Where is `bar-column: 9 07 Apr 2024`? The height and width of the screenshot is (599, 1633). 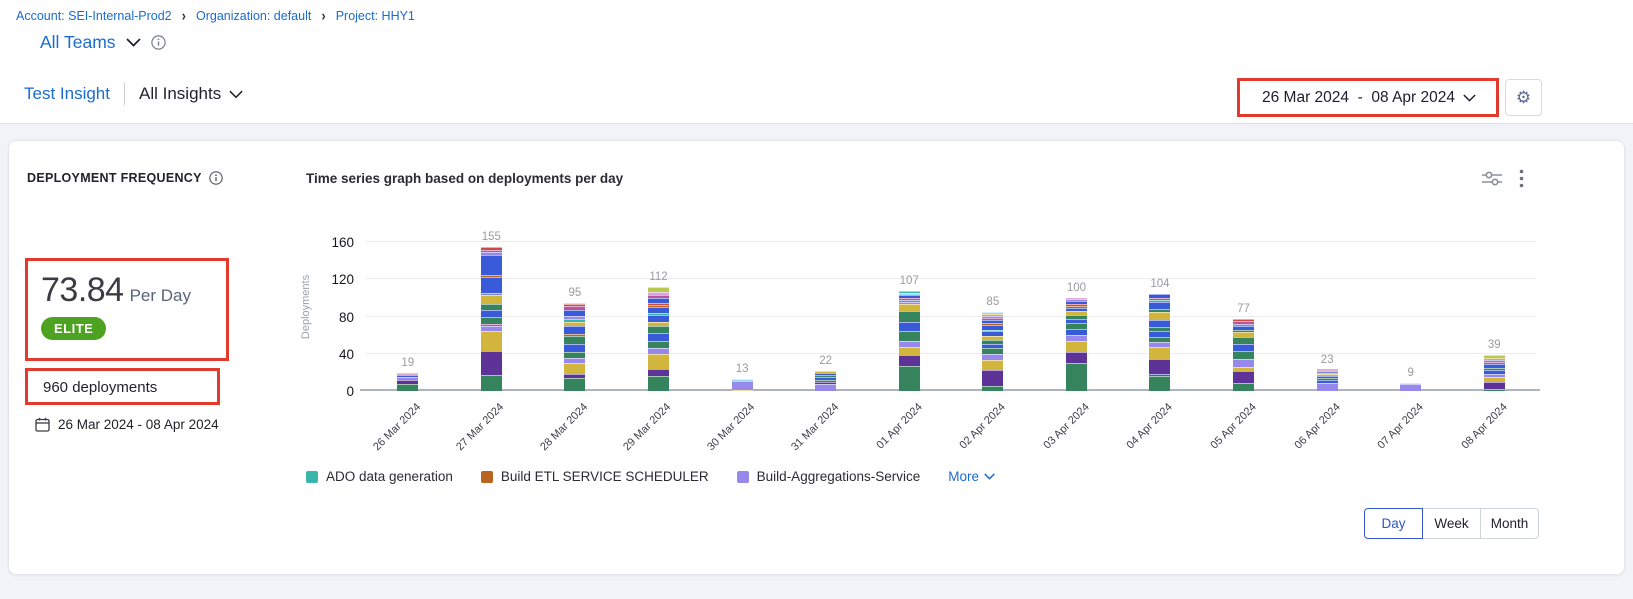 bar-column: 9 07 Apr 2024 is located at coordinates (1411, 347).